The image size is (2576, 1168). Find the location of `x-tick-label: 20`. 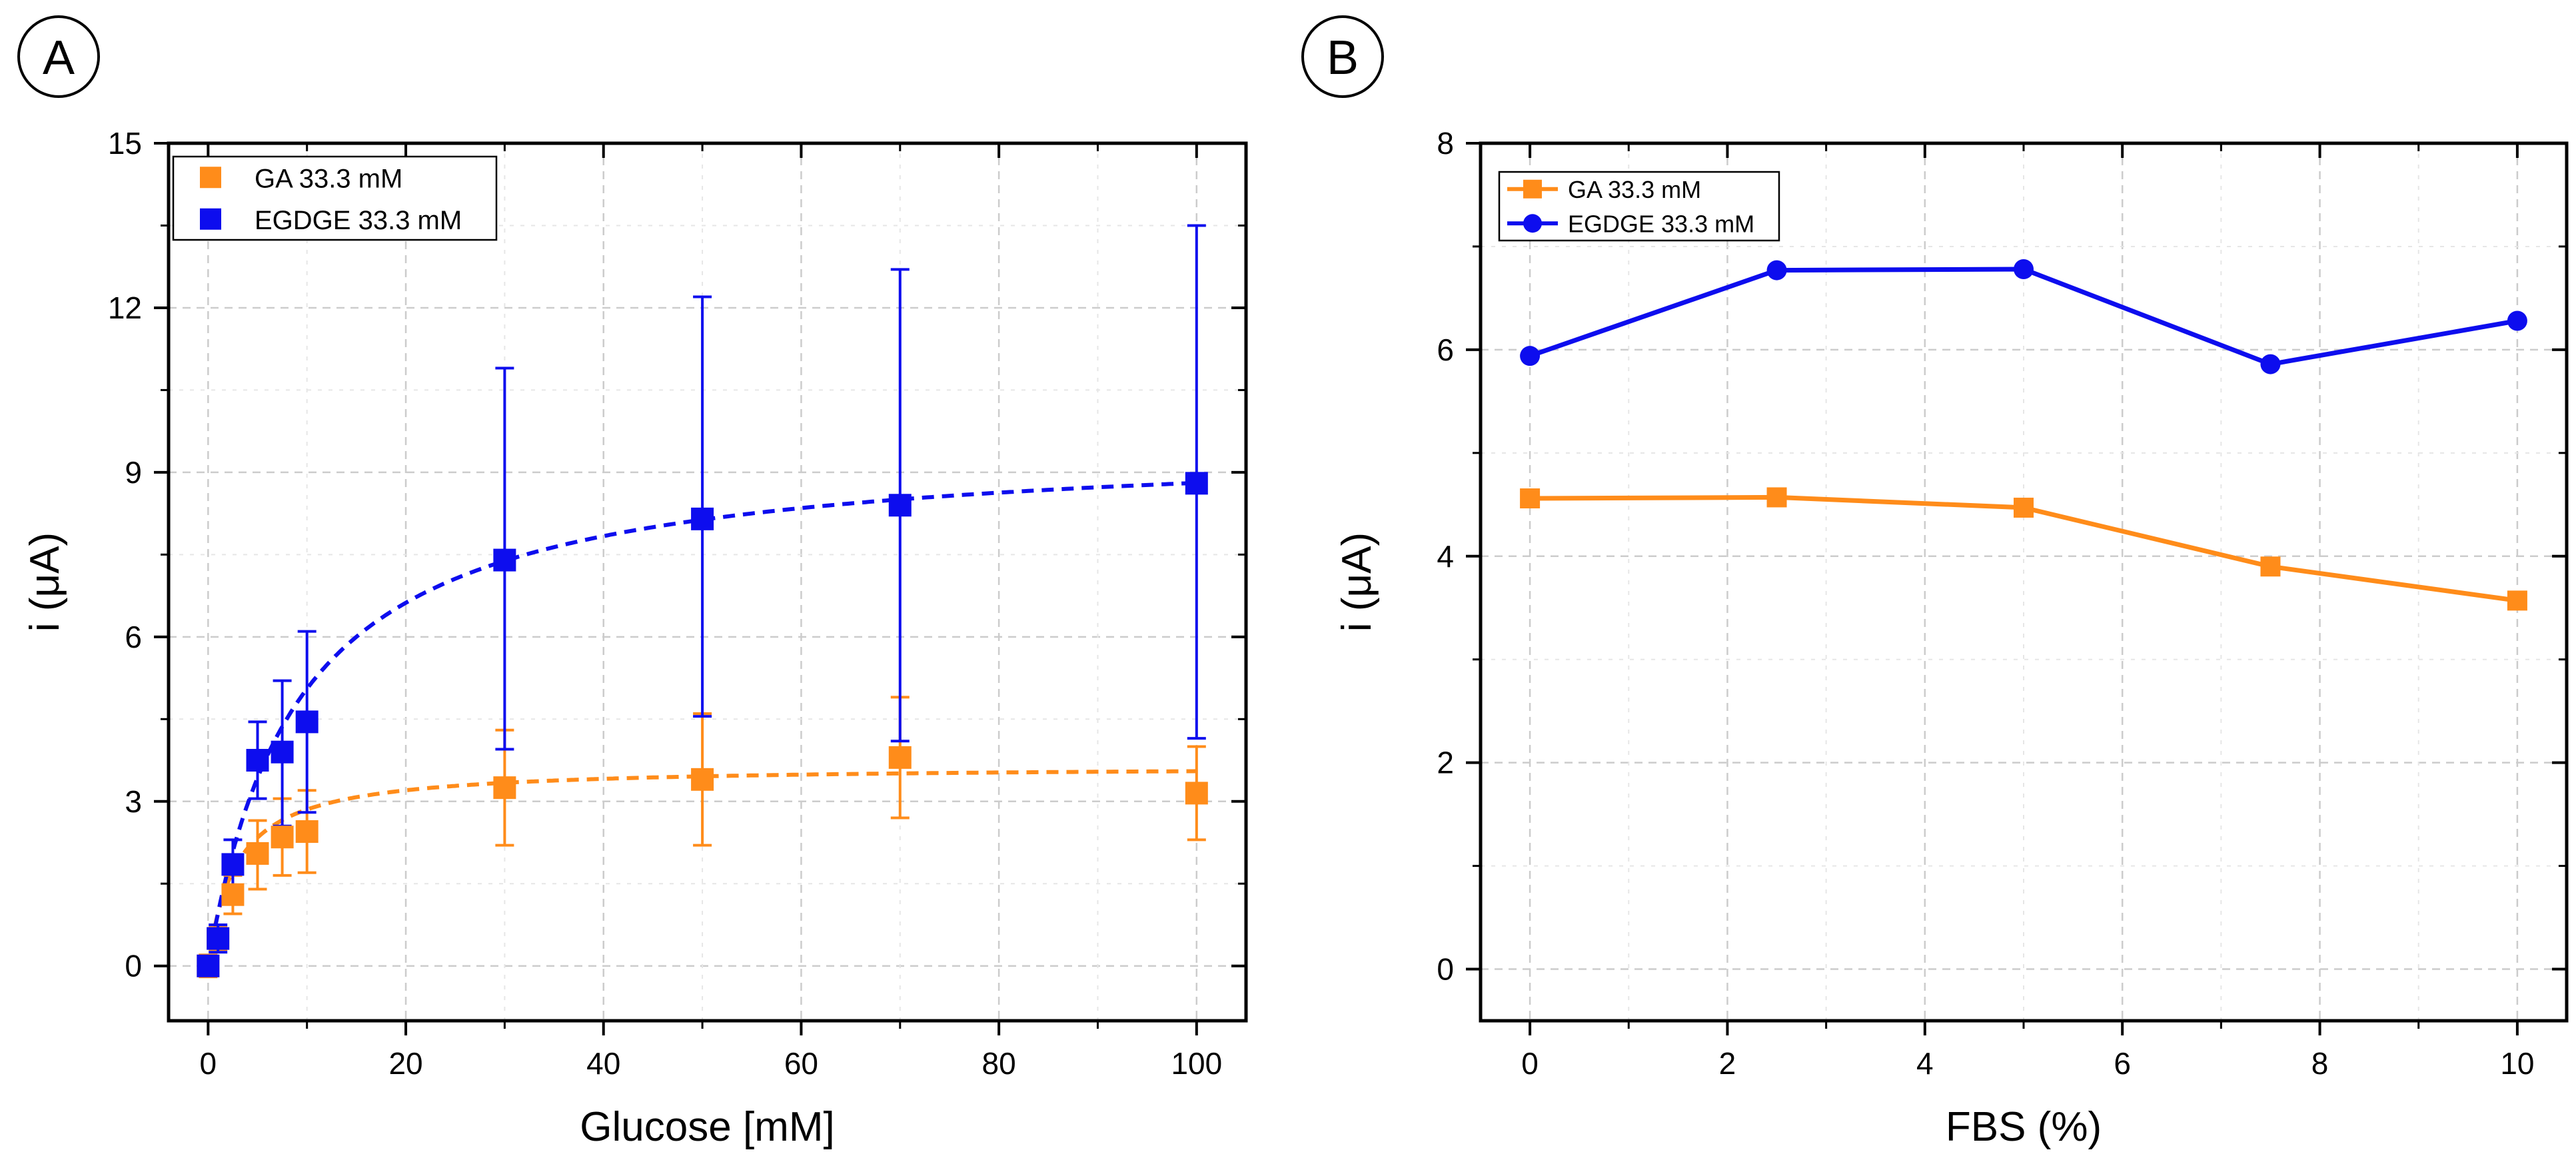

x-tick-label: 20 is located at coordinates (405, 1063).